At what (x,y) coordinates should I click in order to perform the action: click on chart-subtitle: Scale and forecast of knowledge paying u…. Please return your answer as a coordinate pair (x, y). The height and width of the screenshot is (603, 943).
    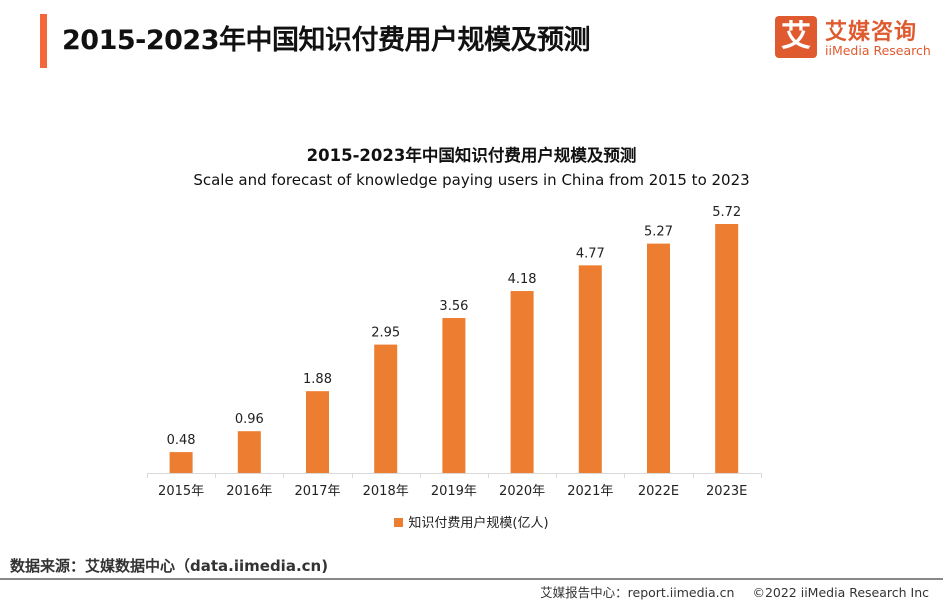
    Looking at the image, I should click on (471, 180).